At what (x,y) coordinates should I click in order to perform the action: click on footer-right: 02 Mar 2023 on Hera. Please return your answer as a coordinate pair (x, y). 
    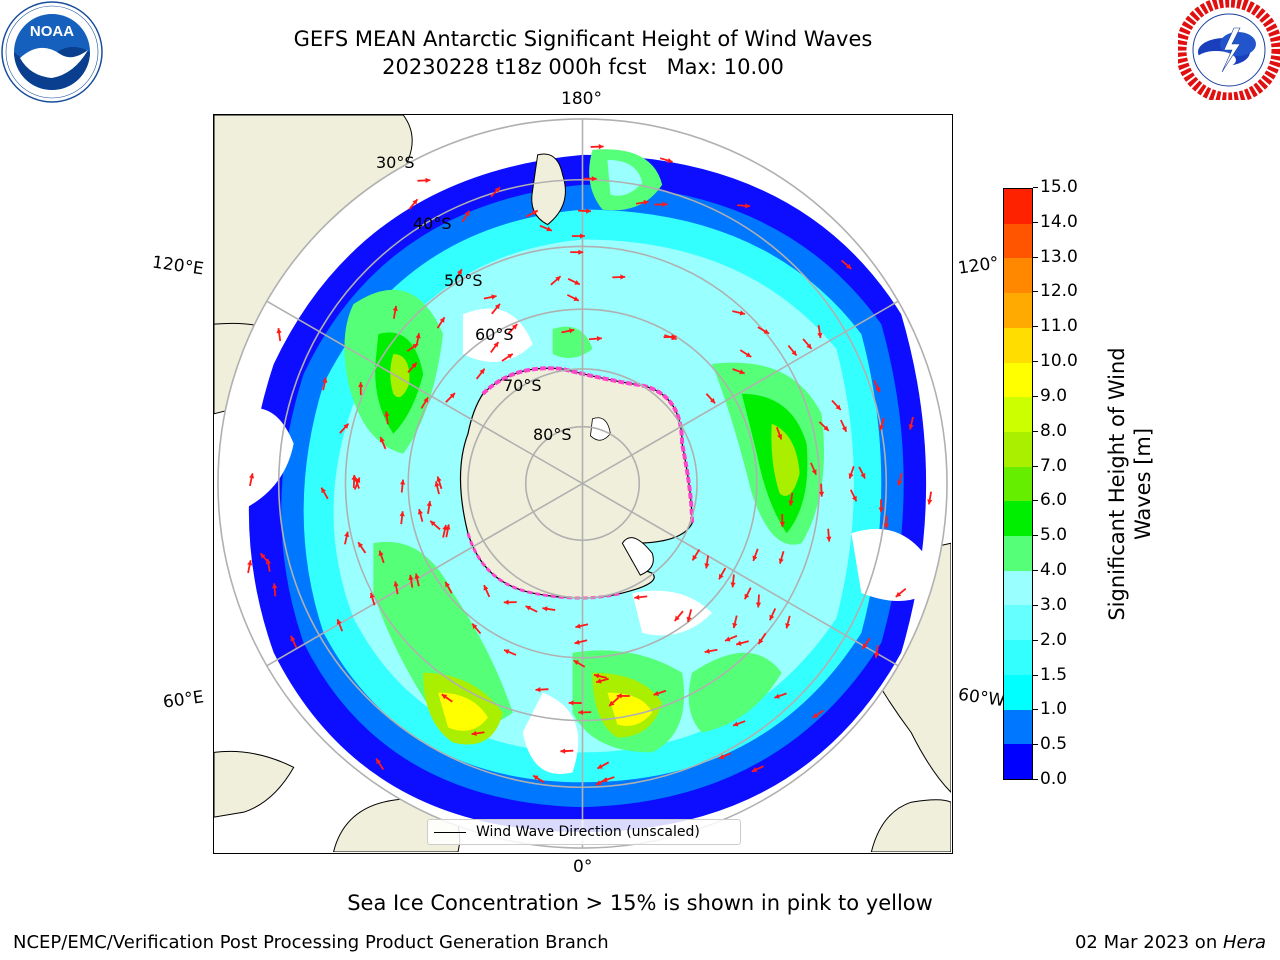
    Looking at the image, I should click on (1170, 942).